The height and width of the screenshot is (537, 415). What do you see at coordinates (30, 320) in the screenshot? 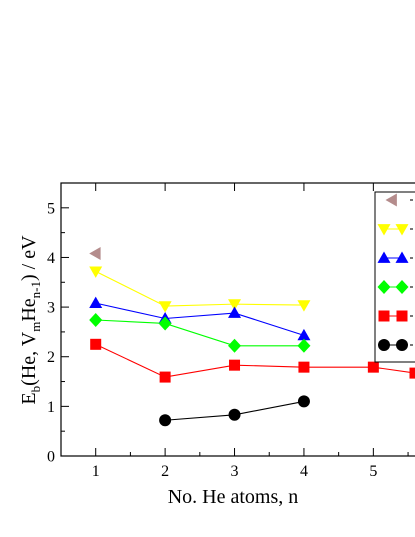
I see `y-axis-title: Eb(He, VmHen-1) / eV` at bounding box center [30, 320].